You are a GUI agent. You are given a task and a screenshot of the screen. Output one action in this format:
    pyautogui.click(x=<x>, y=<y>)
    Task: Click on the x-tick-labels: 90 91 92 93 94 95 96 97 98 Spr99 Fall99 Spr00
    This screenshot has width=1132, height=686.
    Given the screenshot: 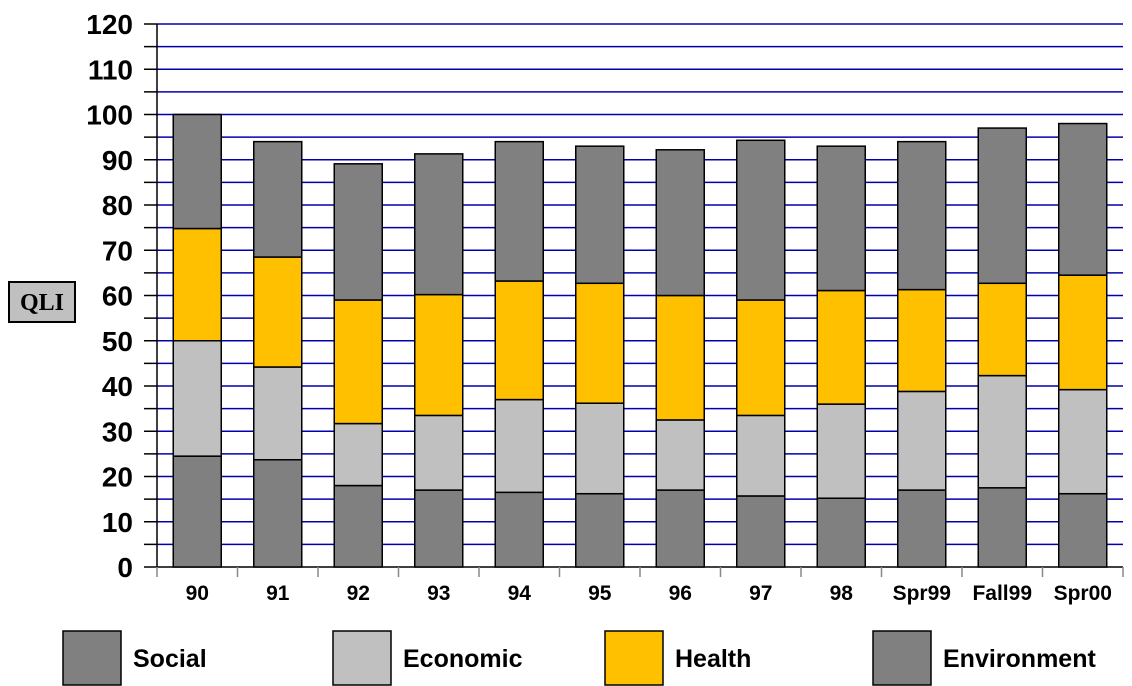 What is the action you would take?
    pyautogui.click(x=649, y=593)
    